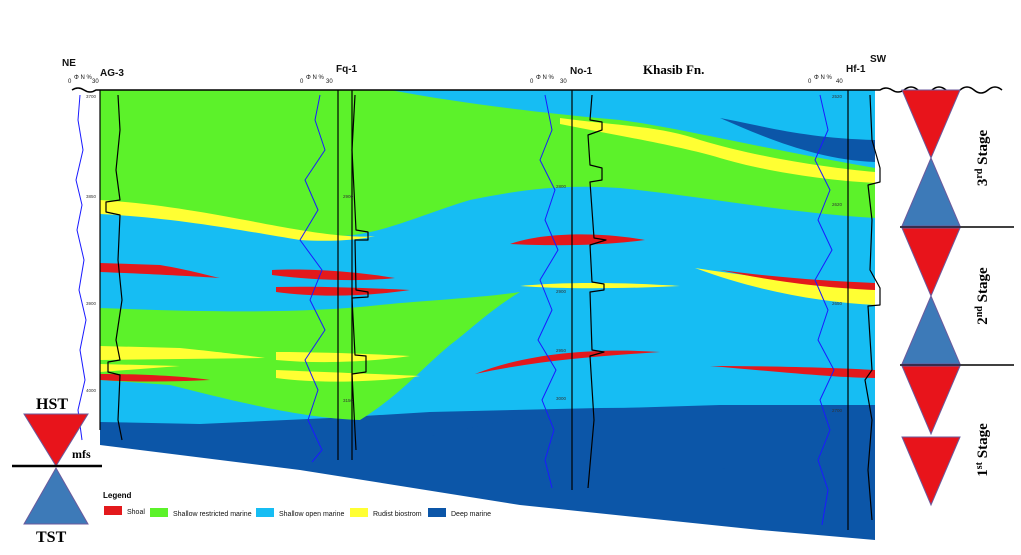 The image size is (1021, 555). I want to click on stage-label-1: 1st Stage, so click(982, 450).